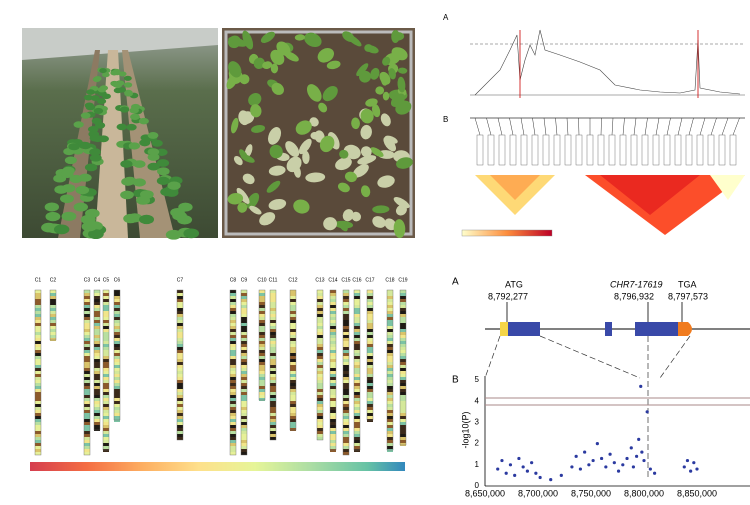 Image resolution: width=750 pixels, height=505 pixels. Describe the element at coordinates (244, 280) in the screenshot. I see `chromosome-label: C9` at that location.